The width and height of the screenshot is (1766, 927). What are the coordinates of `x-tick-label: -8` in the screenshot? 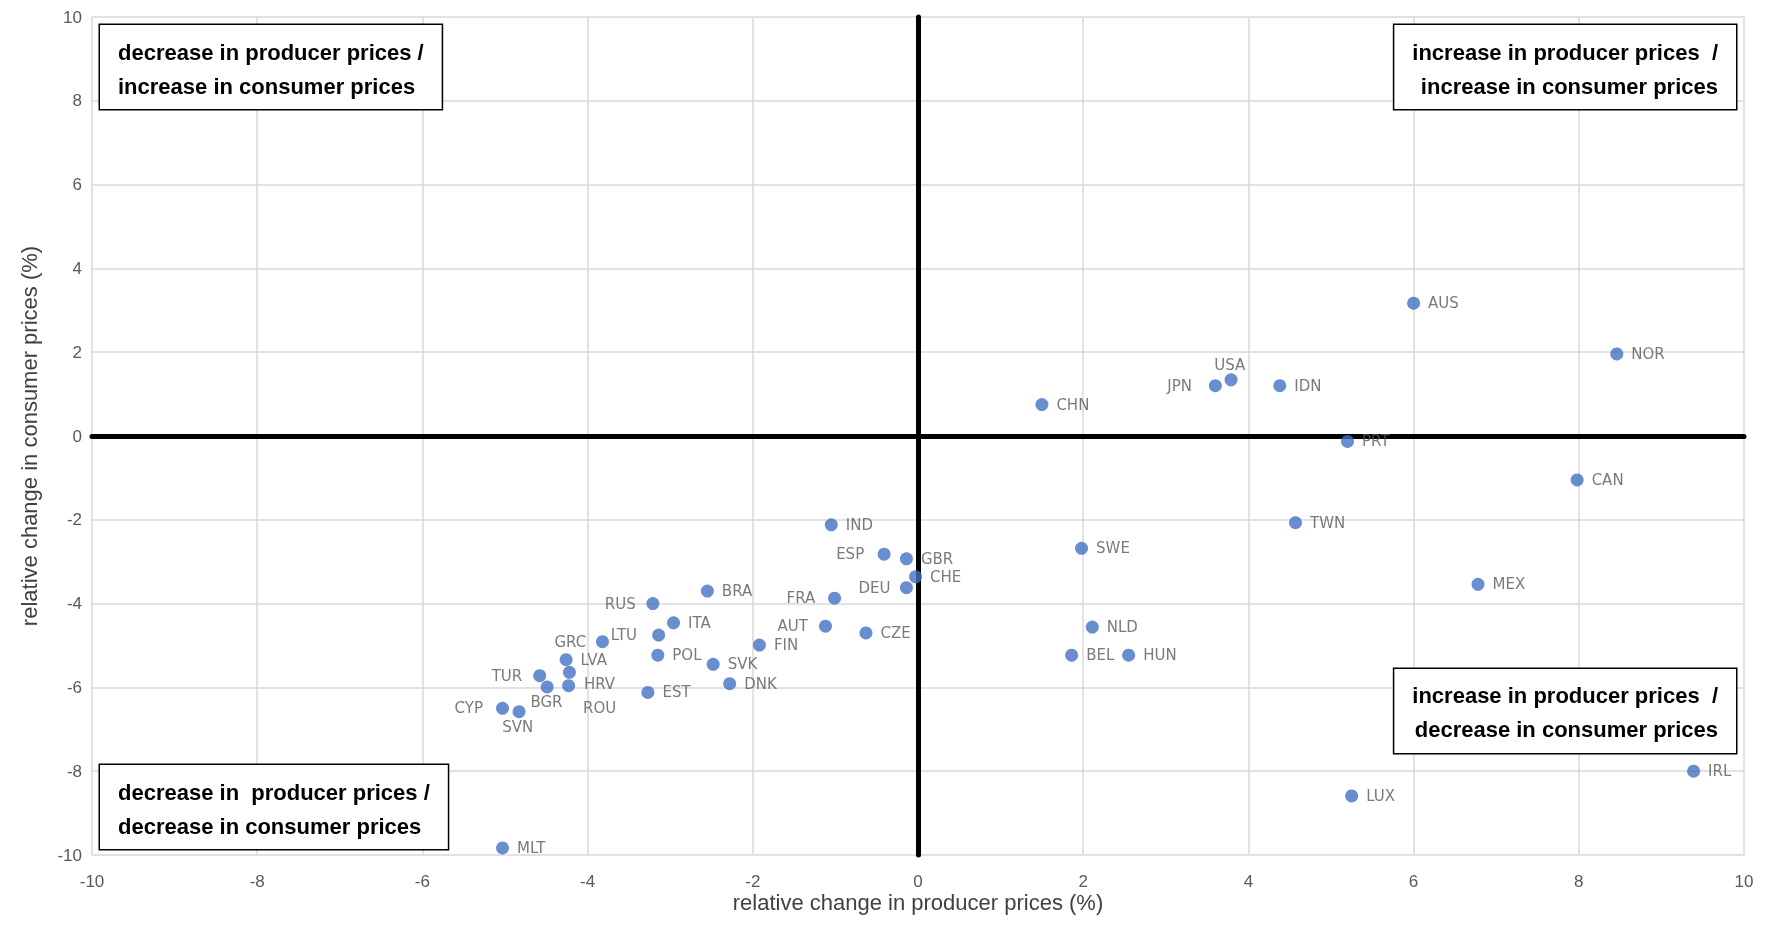 It's located at (257, 881).